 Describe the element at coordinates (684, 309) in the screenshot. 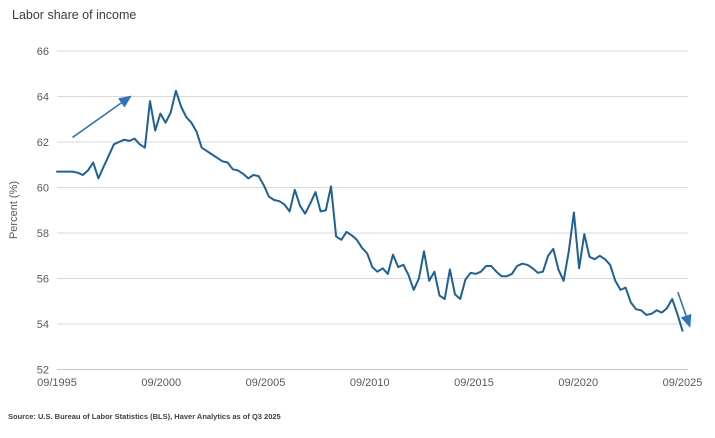

I see `falling-end-arrow` at that location.